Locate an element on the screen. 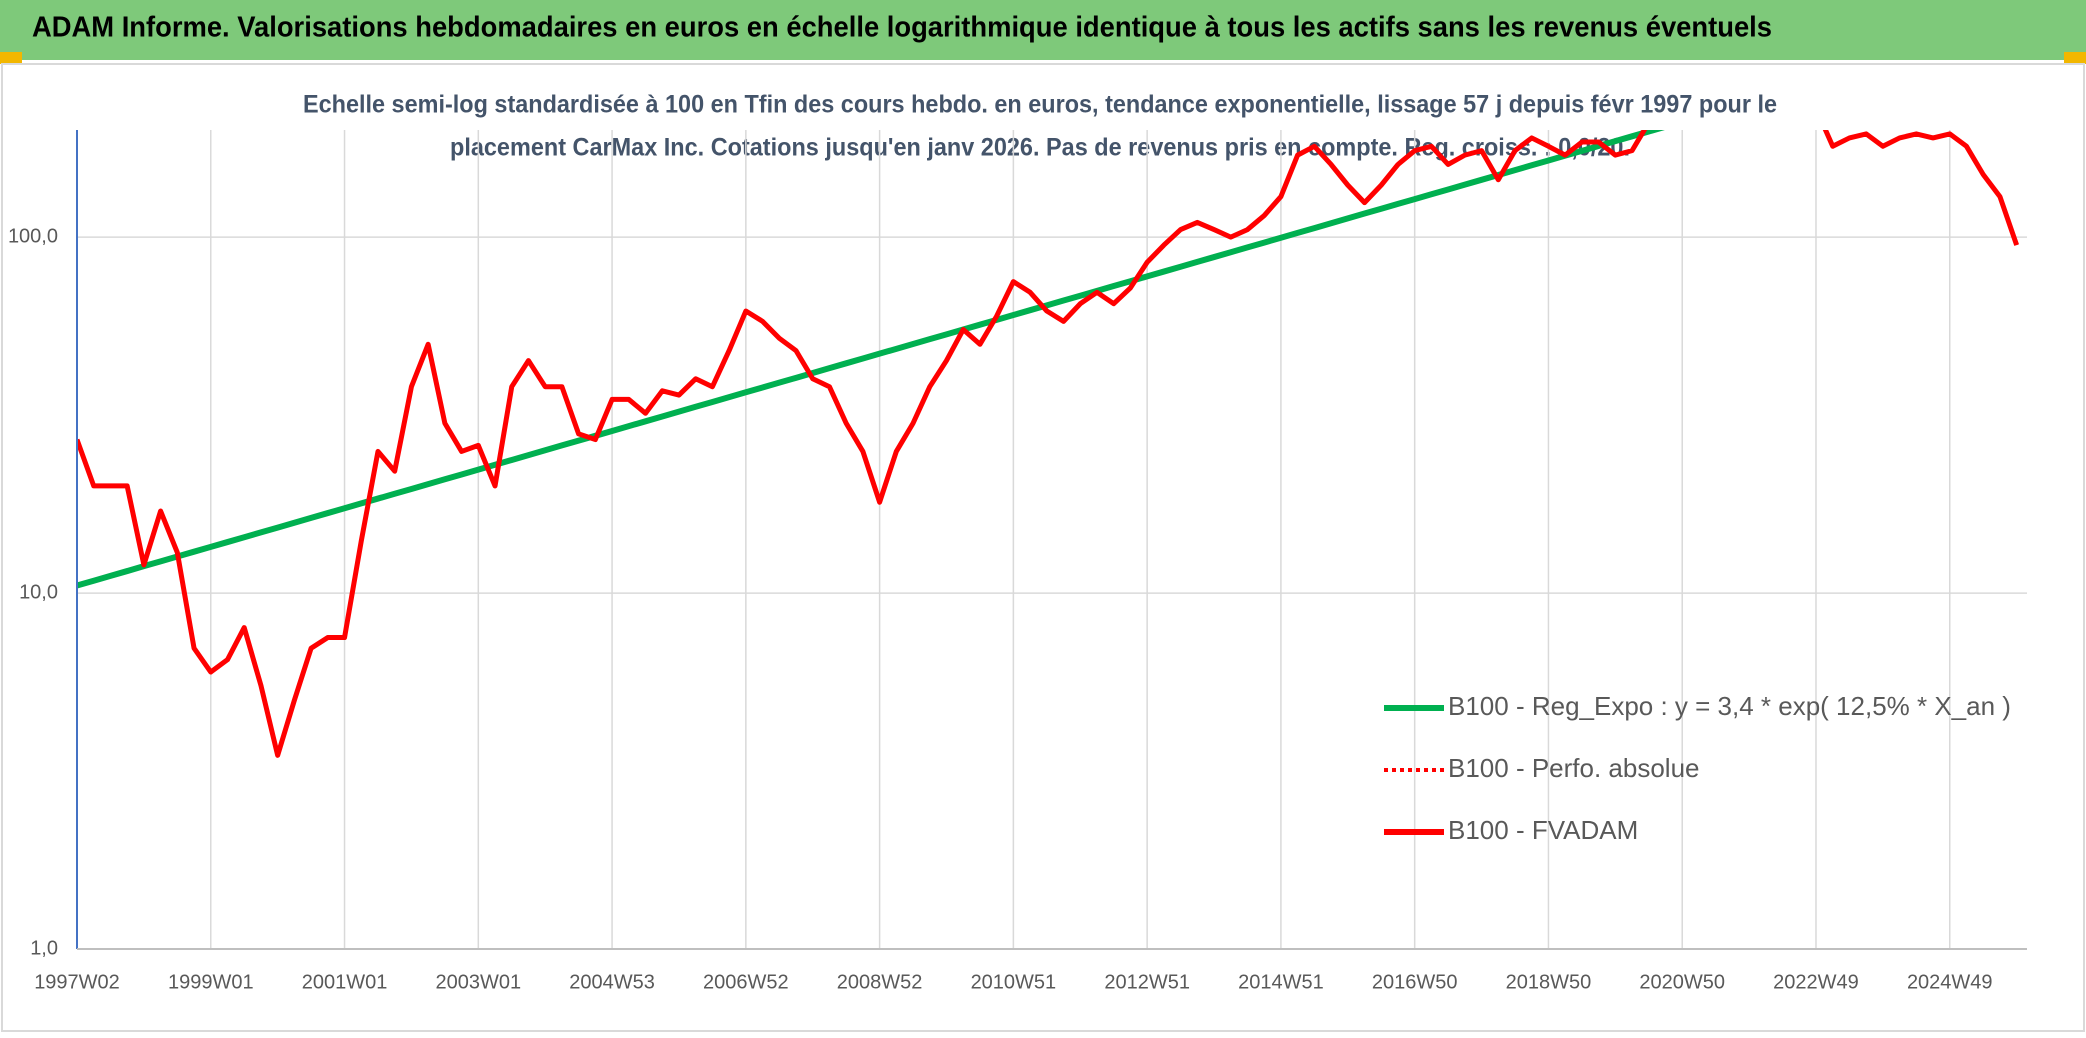 Image resolution: width=2086 pixels, height=1038 pixels. x-tick-label: 2024W49 is located at coordinates (1950, 982).